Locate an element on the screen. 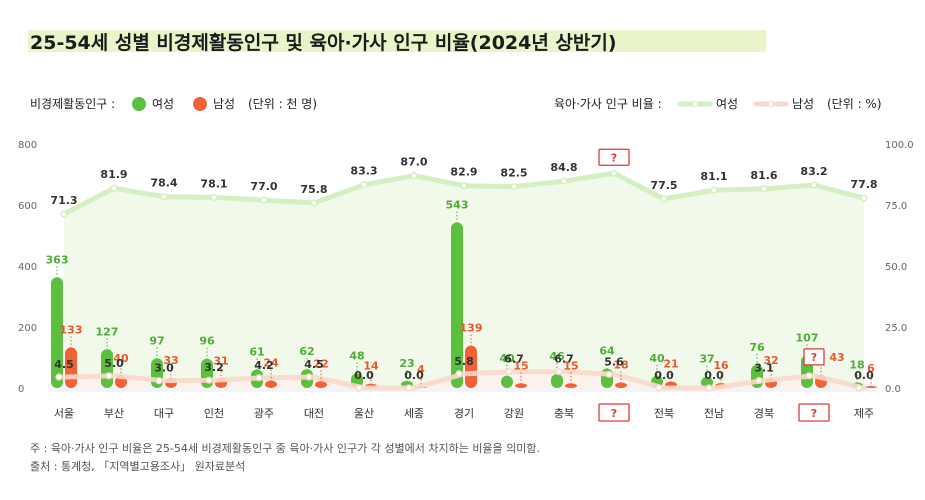 The width and height of the screenshot is (925, 500). male-bar-label: 14 is located at coordinates (371, 366).